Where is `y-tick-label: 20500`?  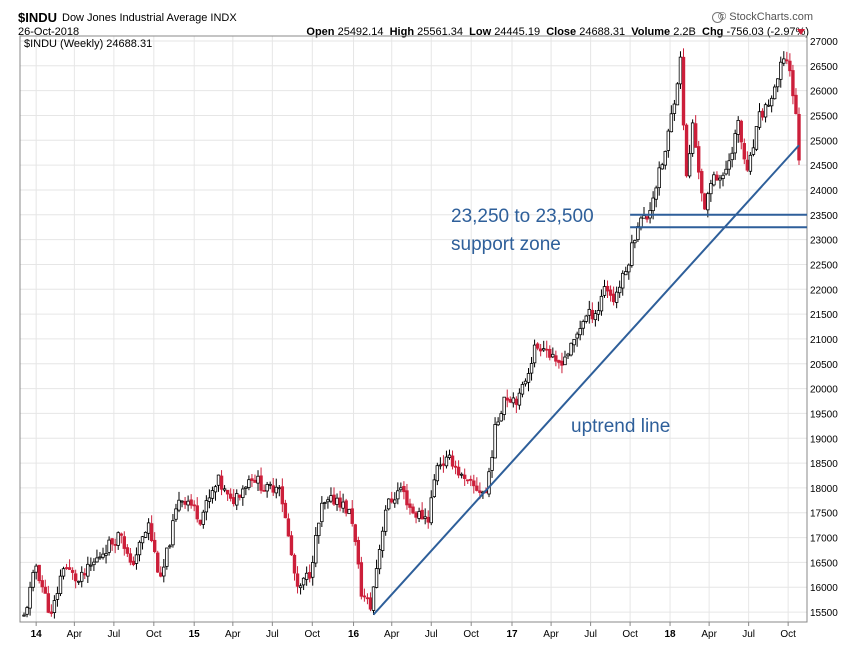 y-tick-label: 20500 is located at coordinates (824, 365).